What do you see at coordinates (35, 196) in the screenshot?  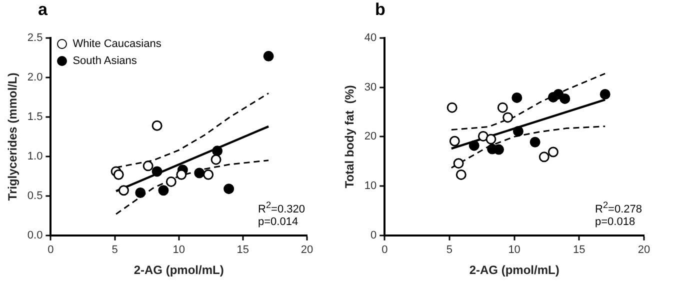 I see `y-tick-label: 0.5` at bounding box center [35, 196].